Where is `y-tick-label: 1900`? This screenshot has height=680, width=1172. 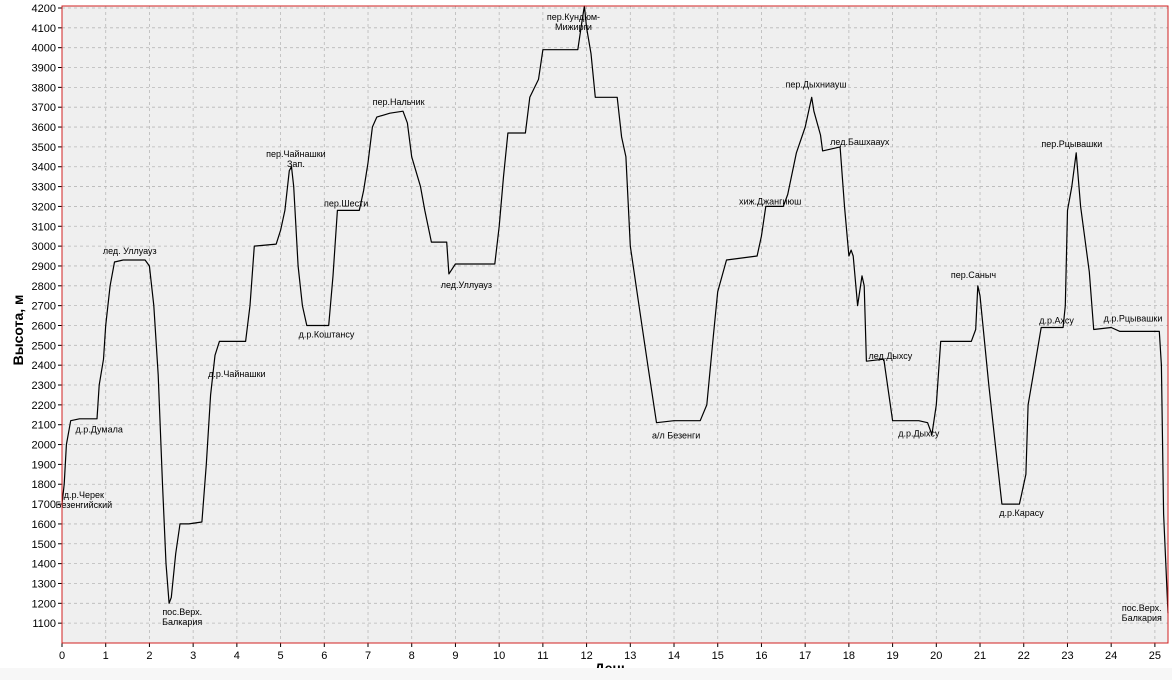
y-tick-label: 1900 is located at coordinates (44, 465).